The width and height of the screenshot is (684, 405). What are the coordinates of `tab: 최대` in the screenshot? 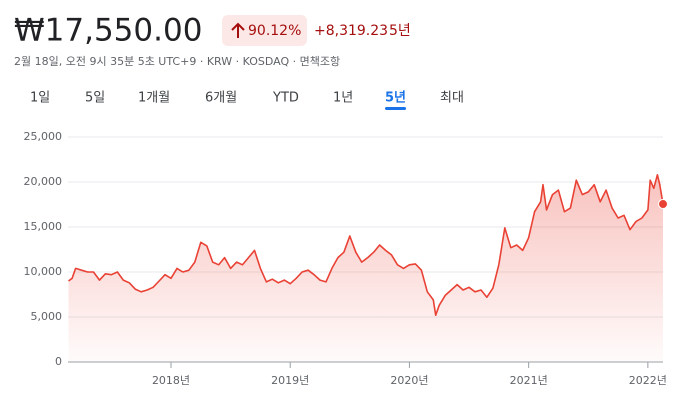 It's located at (452, 98).